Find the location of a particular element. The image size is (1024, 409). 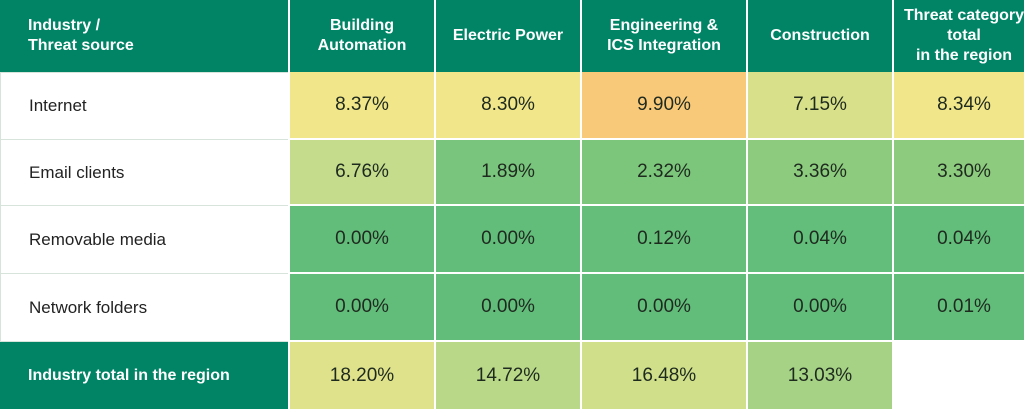

header-engineering-ics: Engineering & ICS Integration is located at coordinates (664, 36).